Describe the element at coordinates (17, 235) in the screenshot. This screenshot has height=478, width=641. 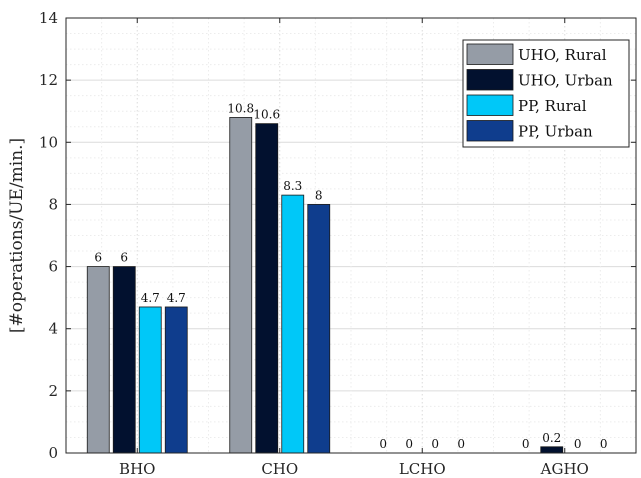
I see `y-axis-label: [#operations/UE/min.]` at that location.